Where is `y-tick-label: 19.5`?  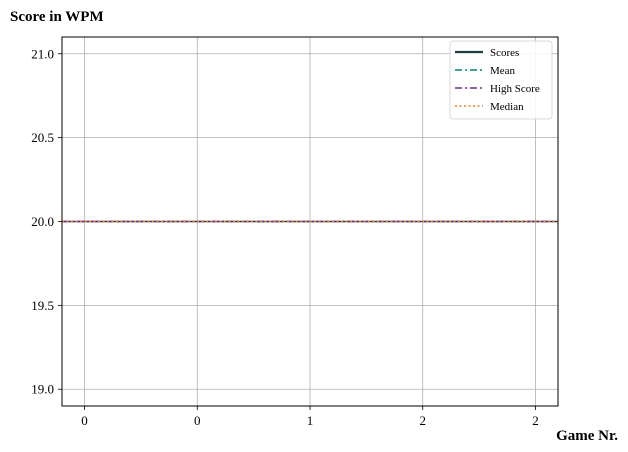 y-tick-label: 19.5 is located at coordinates (42, 305).